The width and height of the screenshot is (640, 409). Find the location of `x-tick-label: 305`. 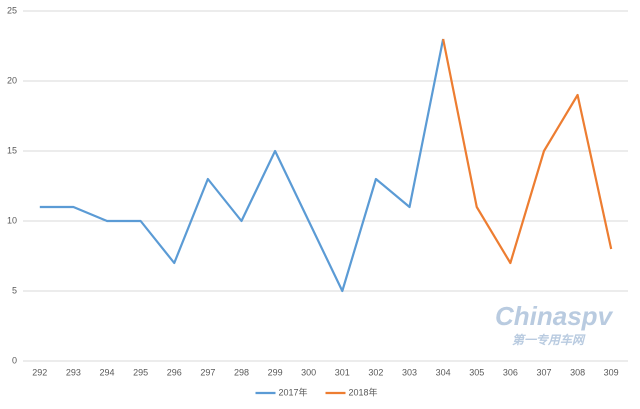

x-tick-label: 305 is located at coordinates (476, 372).